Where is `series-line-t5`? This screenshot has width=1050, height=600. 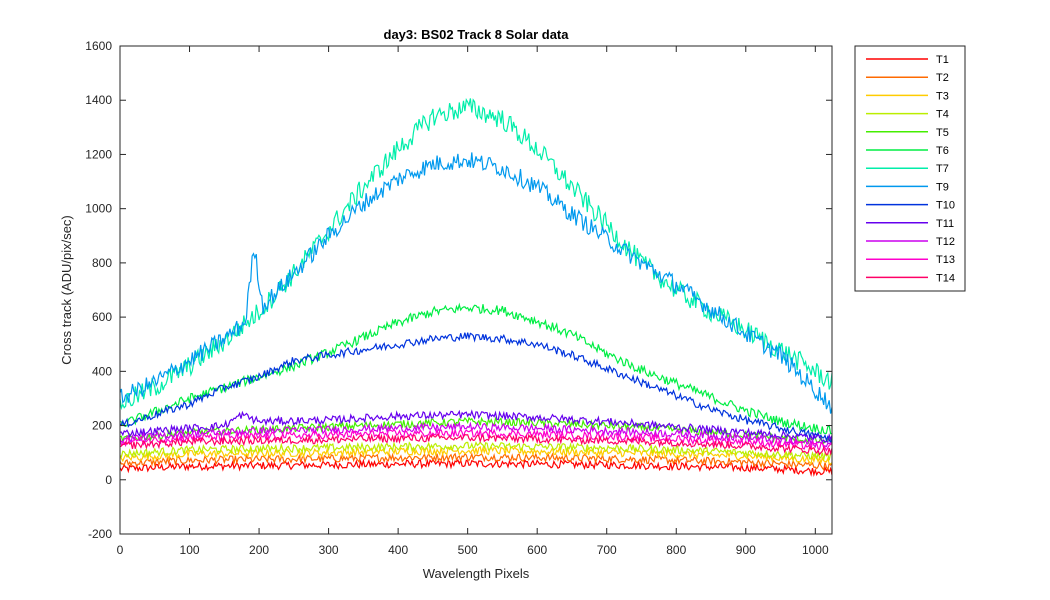 series-line-t5 is located at coordinates (476, 431).